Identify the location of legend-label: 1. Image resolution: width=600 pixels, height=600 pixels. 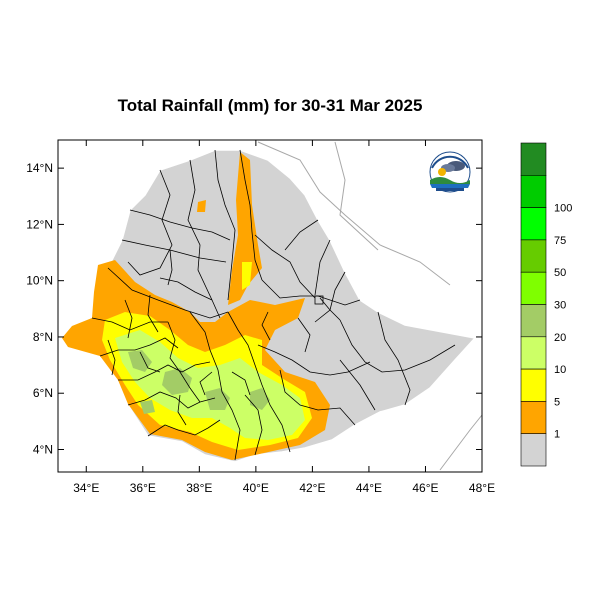
(557, 435).